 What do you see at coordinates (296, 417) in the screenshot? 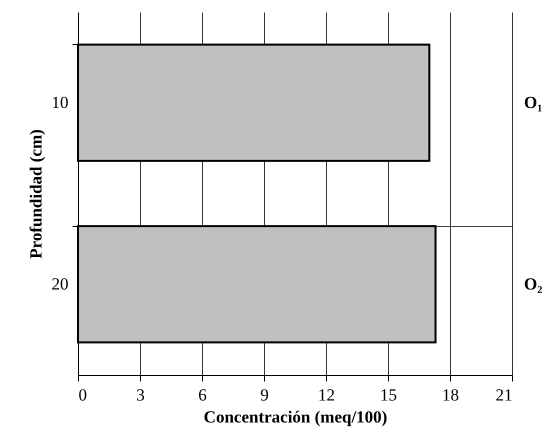
I see `x-axis-title: Concentración (meq/100)` at bounding box center [296, 417].